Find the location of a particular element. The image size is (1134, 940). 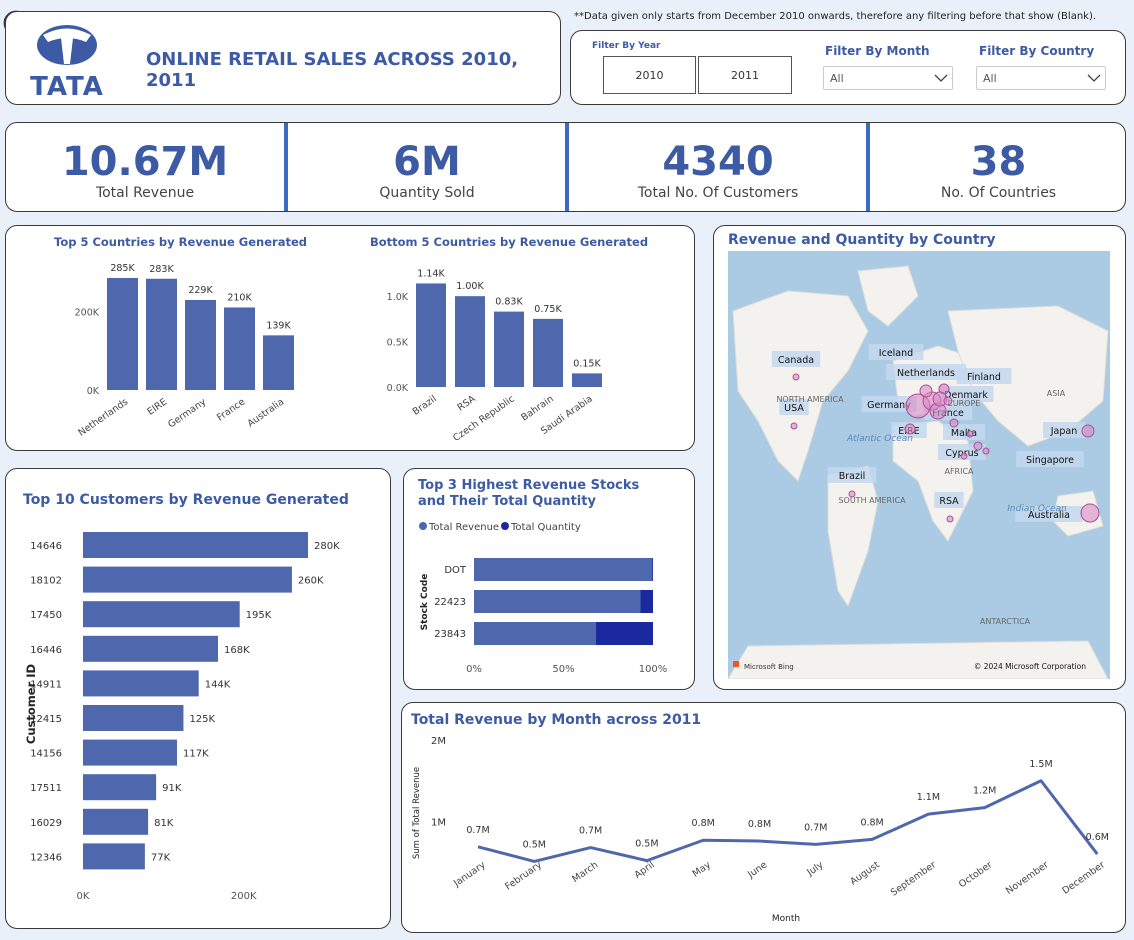

chart-title: Top 10 Customers by Revenue Generated is located at coordinates (186, 500).